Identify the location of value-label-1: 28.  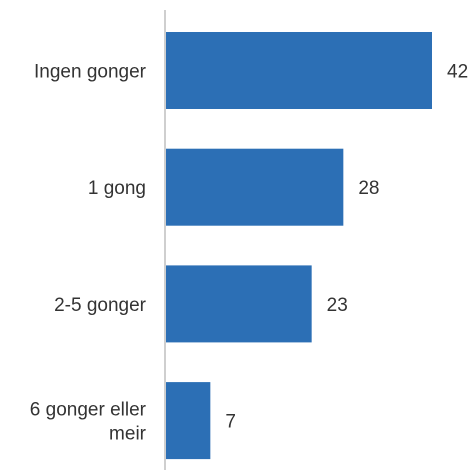
(368, 188).